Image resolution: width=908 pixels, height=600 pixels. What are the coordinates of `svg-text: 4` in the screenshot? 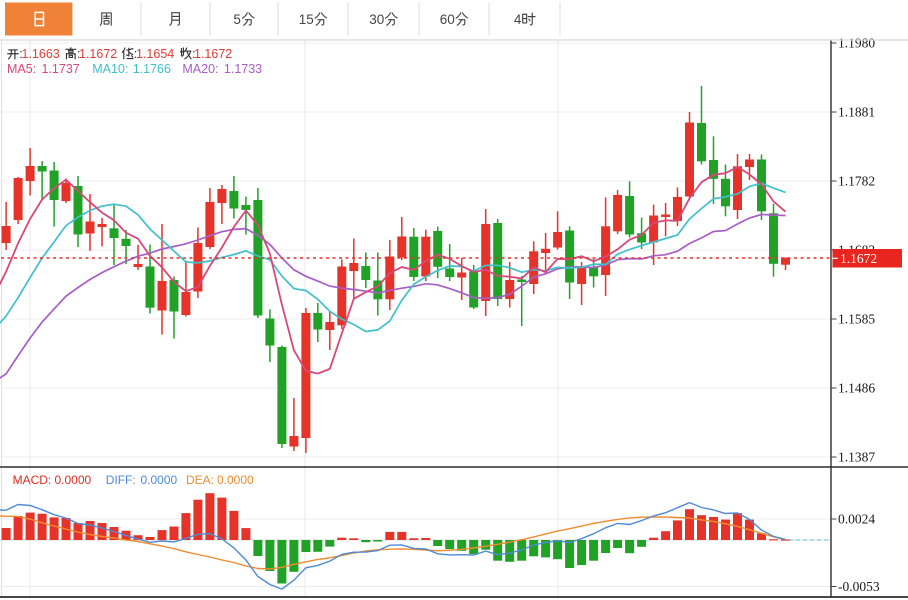 It's located at (518, 19).